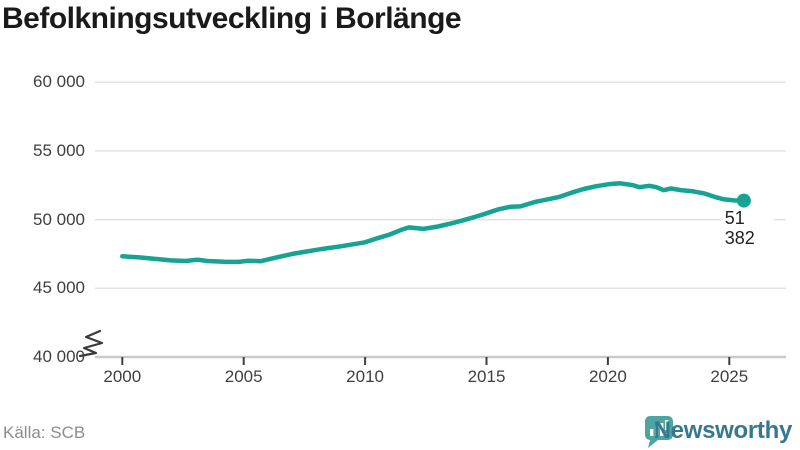  I want to click on x-tick-marks, so click(426, 361).